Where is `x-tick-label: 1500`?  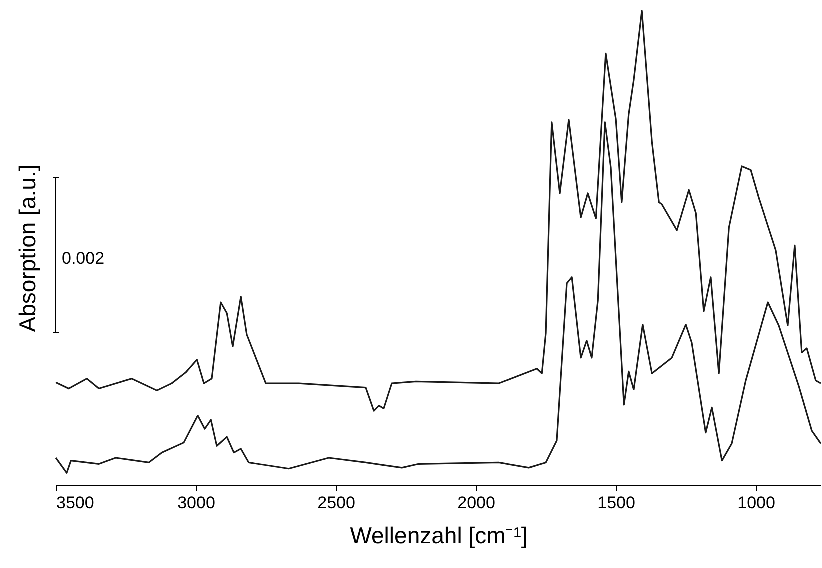
x-tick-label: 1500 is located at coordinates (617, 503).